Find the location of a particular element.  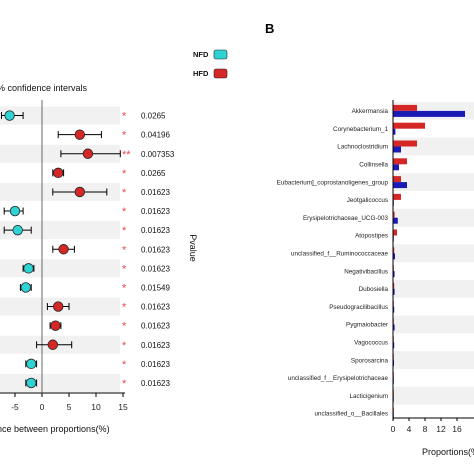

category-label: Erysipelotrichaceae_UCG-003 is located at coordinates (346, 218).